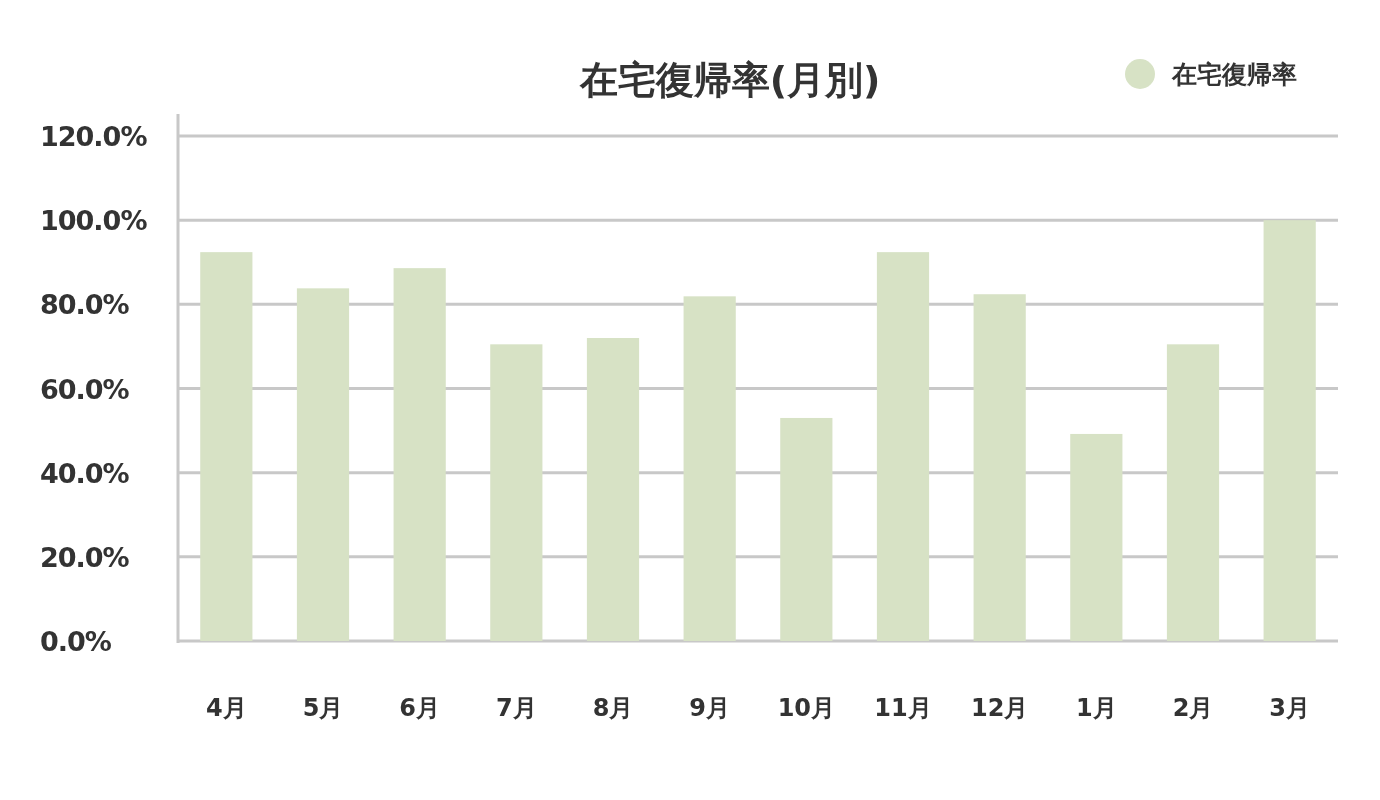 This screenshot has height=800, width=1380. What do you see at coordinates (710, 708) in the screenshot?
I see `x-tick-label: 9月` at bounding box center [710, 708].